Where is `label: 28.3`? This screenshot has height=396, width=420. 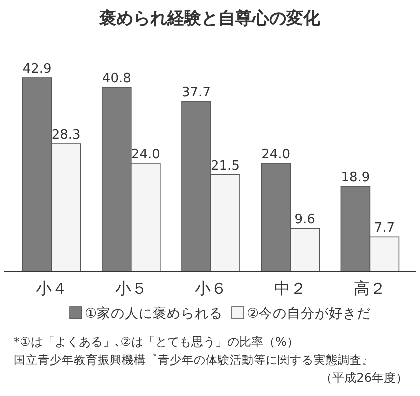 label: 28.3 is located at coordinates (66, 136).